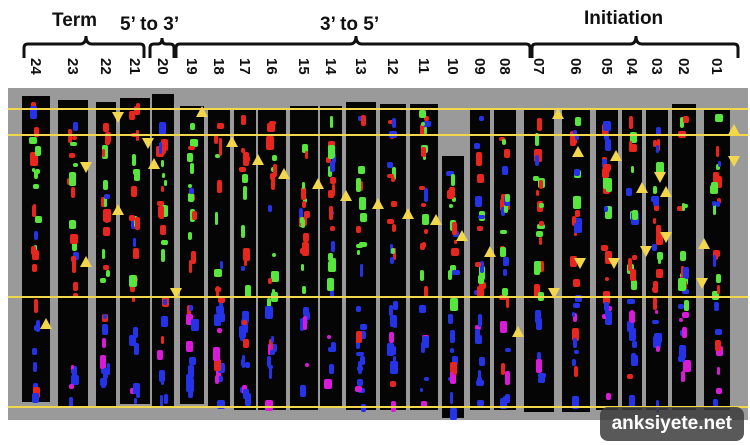 The width and height of the screenshot is (750, 445). What do you see at coordinates (330, 66) in the screenshot?
I see `lane-number: 14` at bounding box center [330, 66].